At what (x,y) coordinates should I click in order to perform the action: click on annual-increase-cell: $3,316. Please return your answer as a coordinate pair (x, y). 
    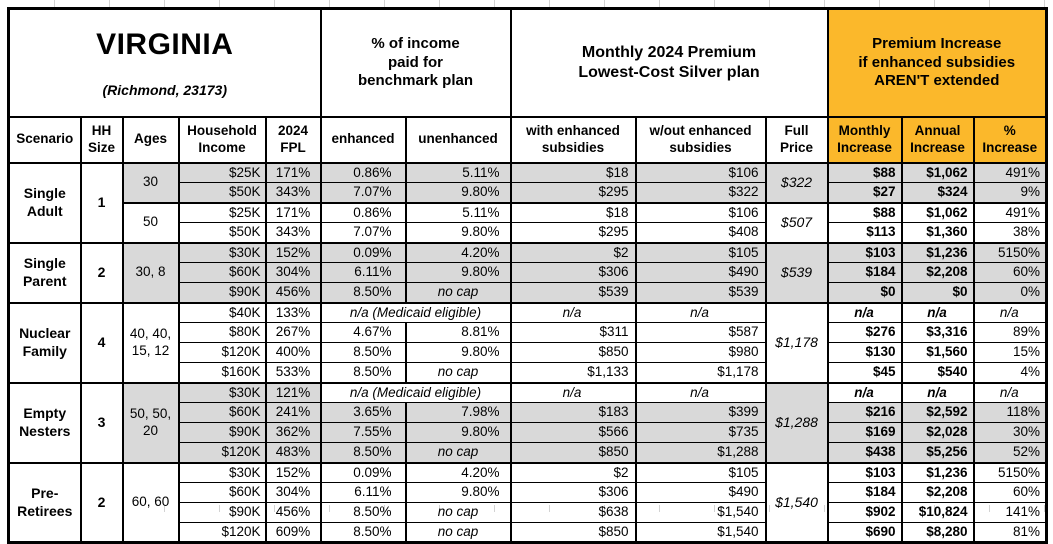
    Looking at the image, I should click on (937, 333).